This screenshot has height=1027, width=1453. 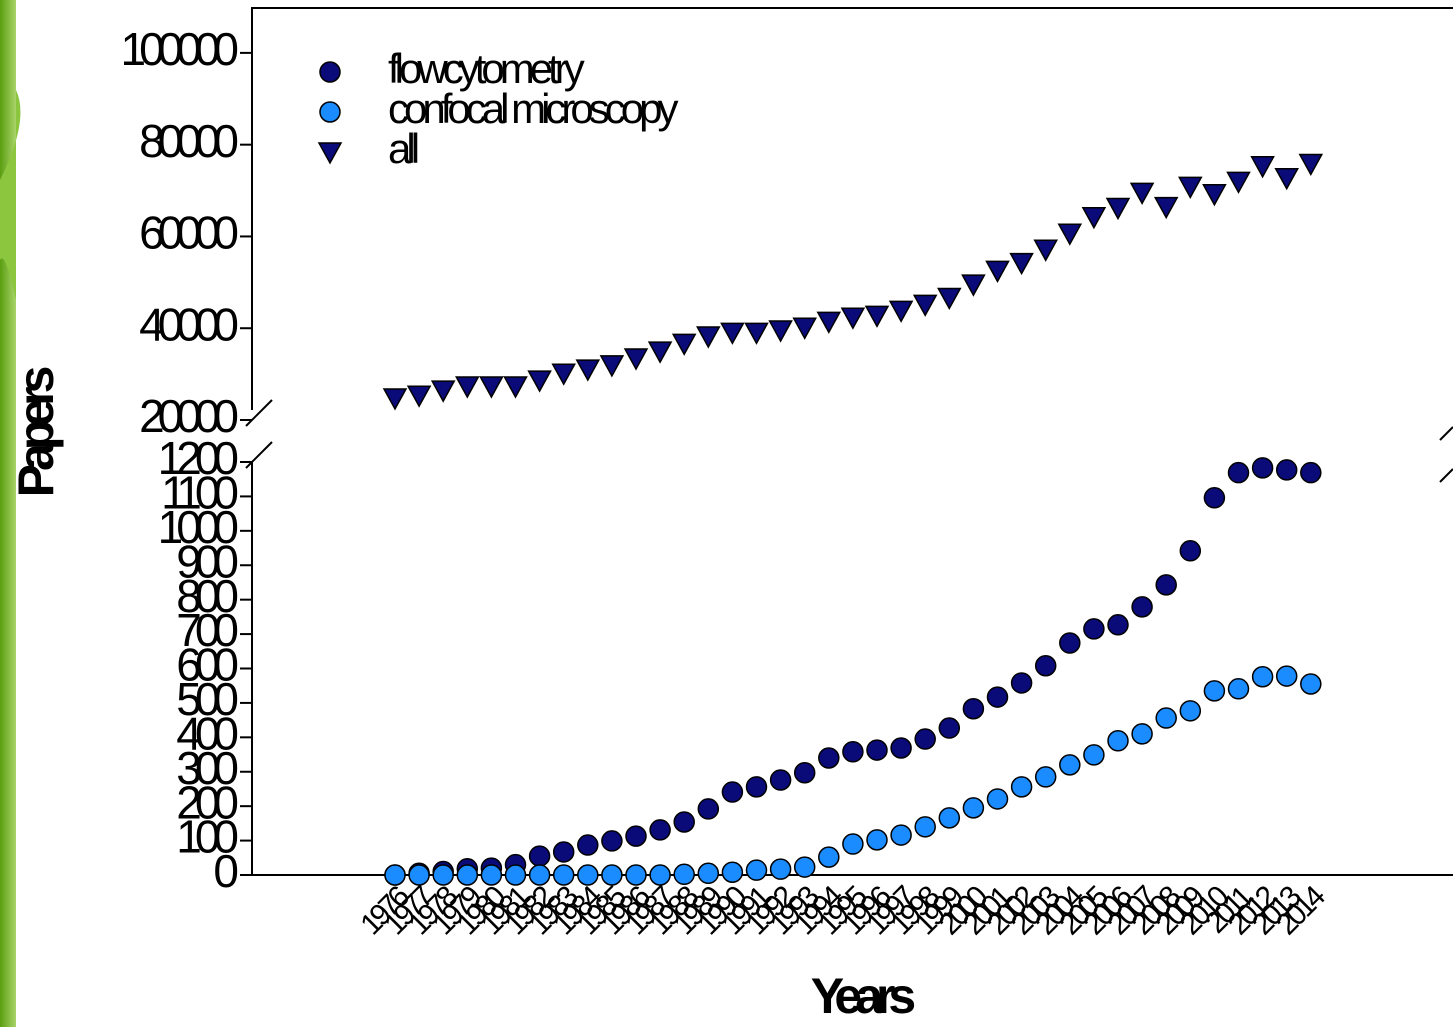 I want to click on legend-label: all, so click(x=403, y=148).